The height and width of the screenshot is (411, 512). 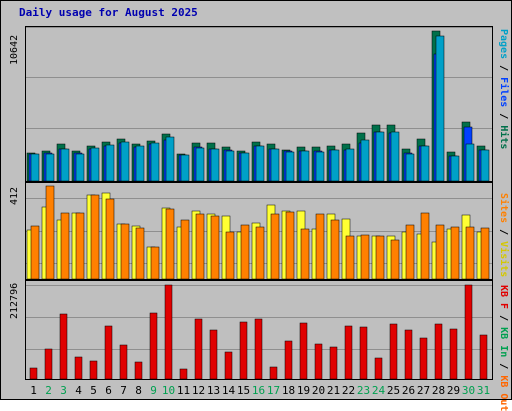 What do you see at coordinates (503, 393) in the screenshot?
I see `legend-kb-out: KB Out` at bounding box center [503, 393].